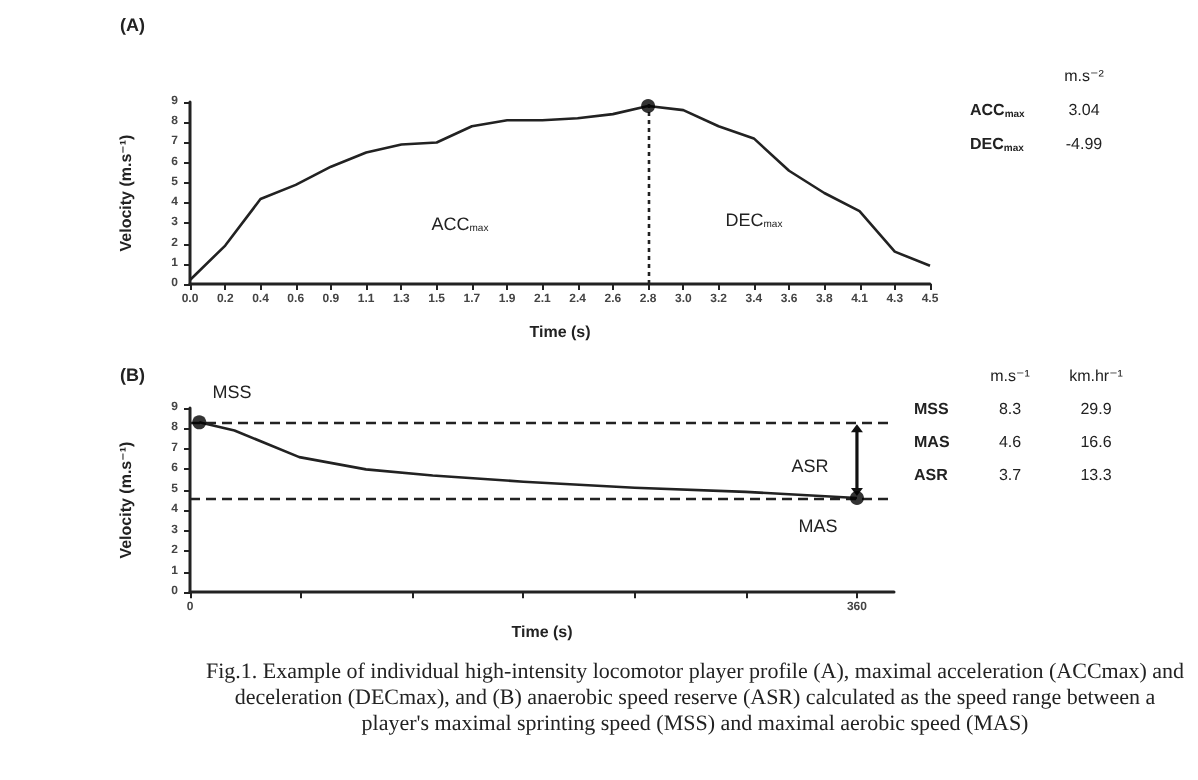 This screenshot has width=1198, height=780. I want to click on category-label: MSS, so click(932, 409).